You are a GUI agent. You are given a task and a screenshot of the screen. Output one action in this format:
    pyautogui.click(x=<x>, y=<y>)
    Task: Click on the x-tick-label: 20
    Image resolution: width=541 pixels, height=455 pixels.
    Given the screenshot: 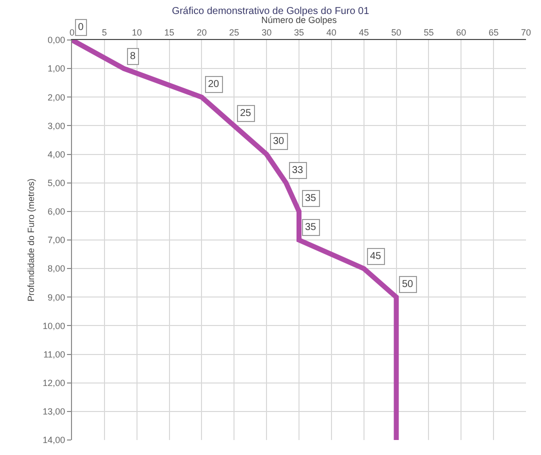 What is the action you would take?
    pyautogui.click(x=201, y=32)
    